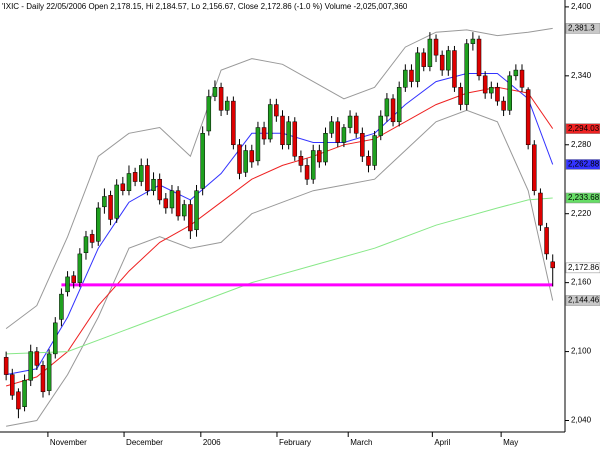 The height and width of the screenshot is (450, 600). I want to click on y-tick-label: 2,340, so click(581, 75).